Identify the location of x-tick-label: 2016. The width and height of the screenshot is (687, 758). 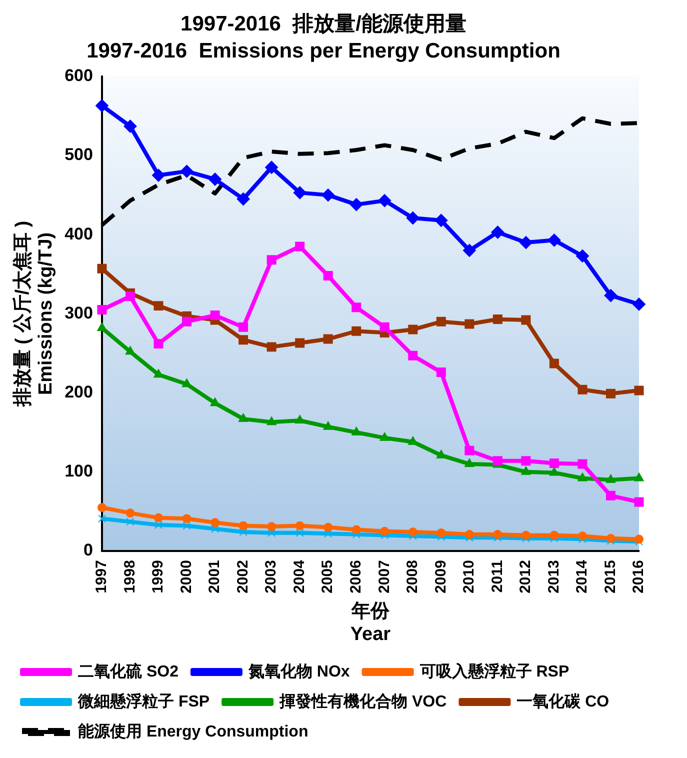
(639, 577).